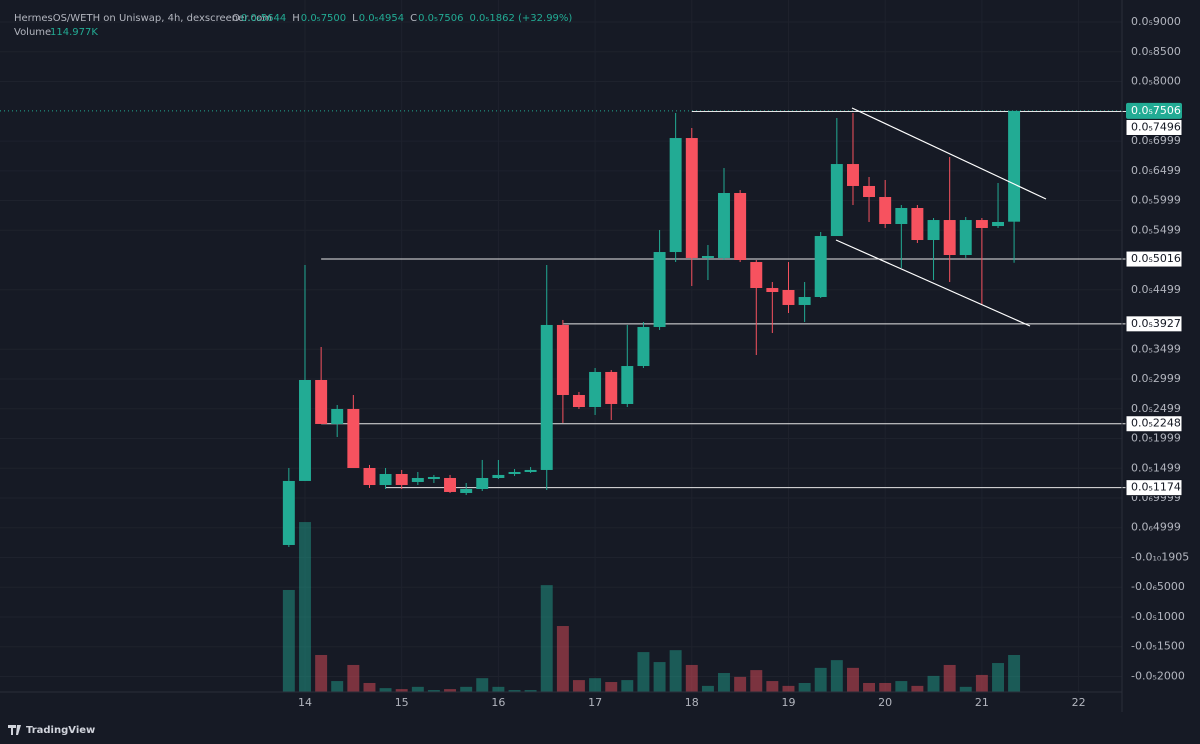 The height and width of the screenshot is (744, 1200). Describe the element at coordinates (1156, 229) in the screenshot. I see `y-tick-label: 0.0₅5499` at that location.